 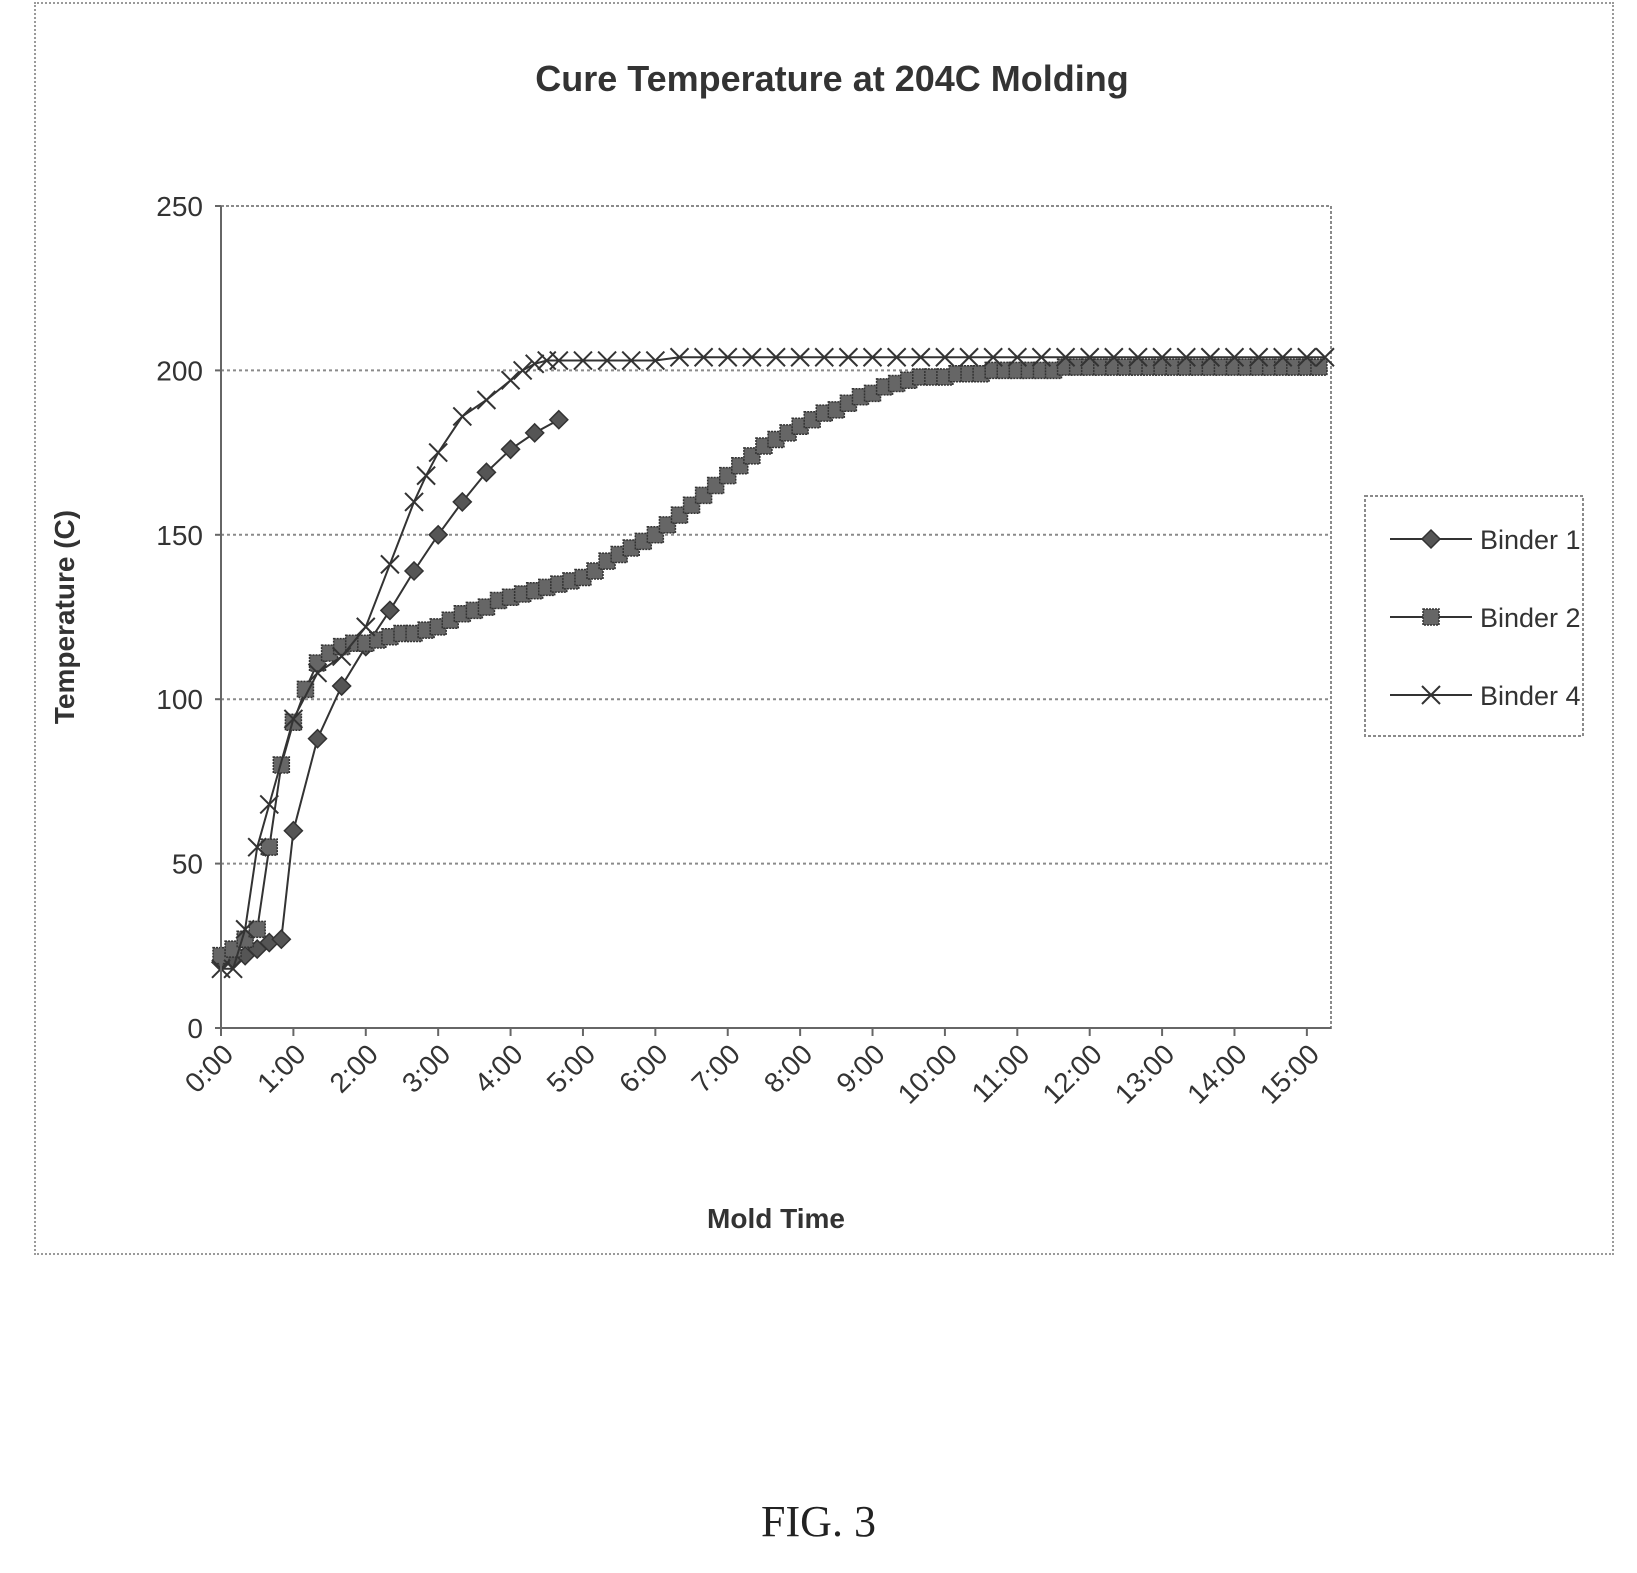 I want to click on y-axis-ticks: 0 50 100 150 200 250, so click(x=188, y=617).